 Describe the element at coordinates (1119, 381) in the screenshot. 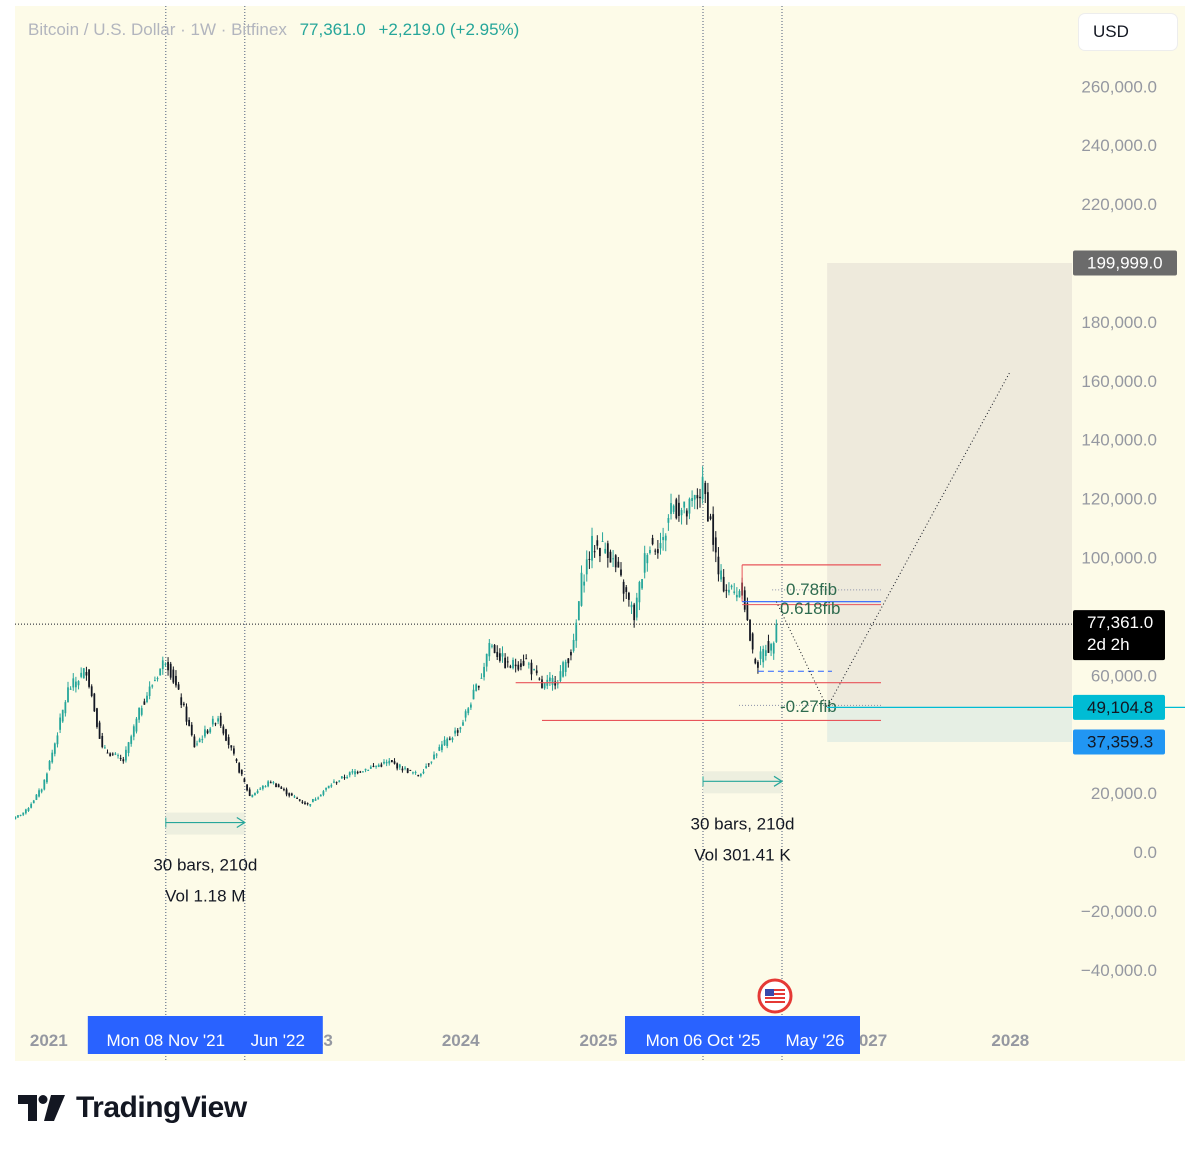

I see `y-tick-label: 160,000.0` at that location.